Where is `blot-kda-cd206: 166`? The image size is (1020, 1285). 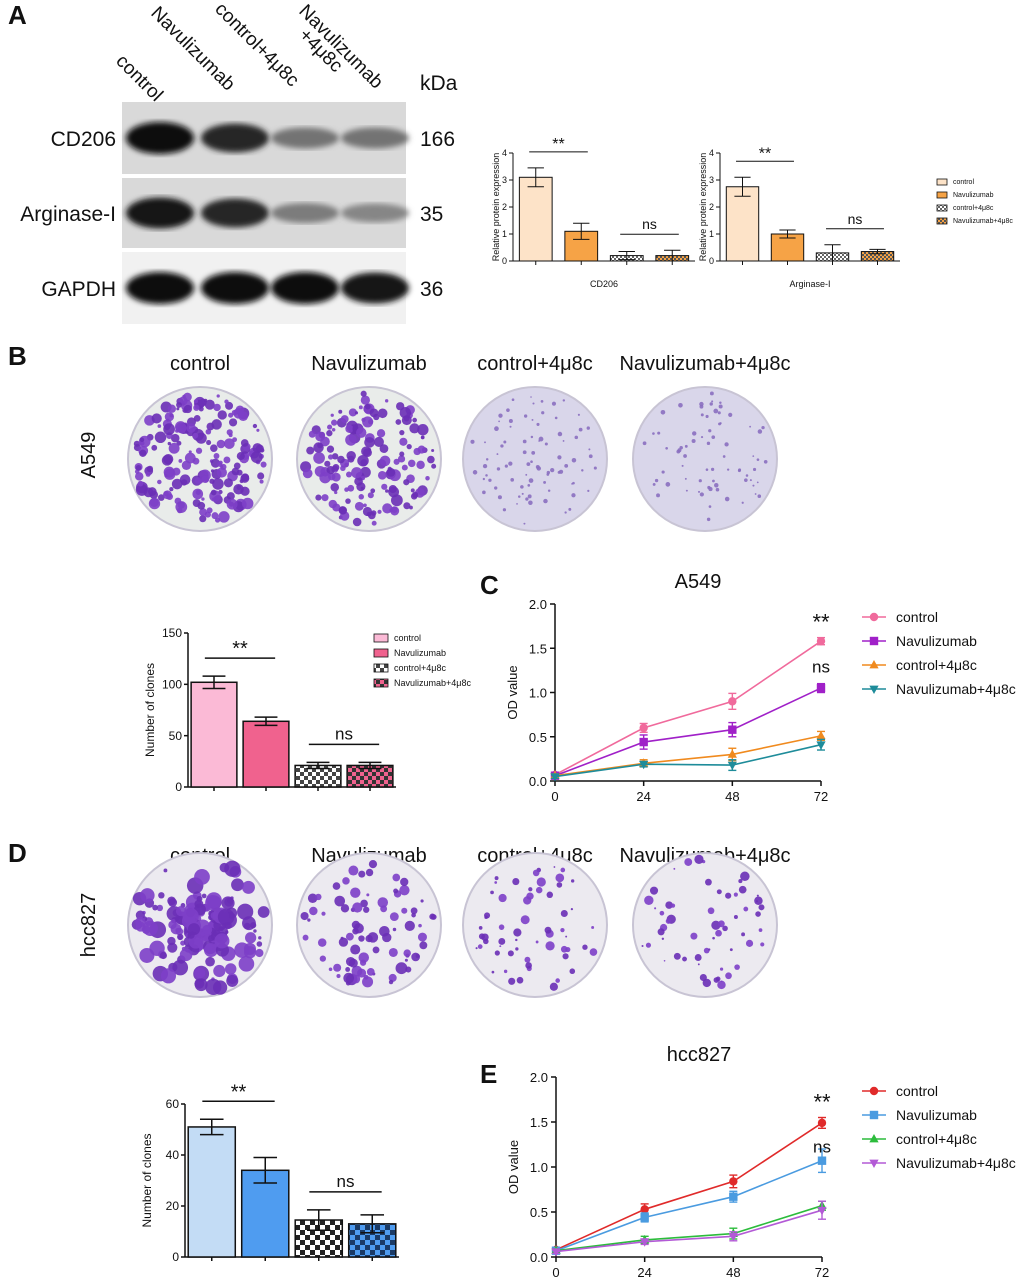
blot-kda-cd206: 166 is located at coordinates (437, 139).